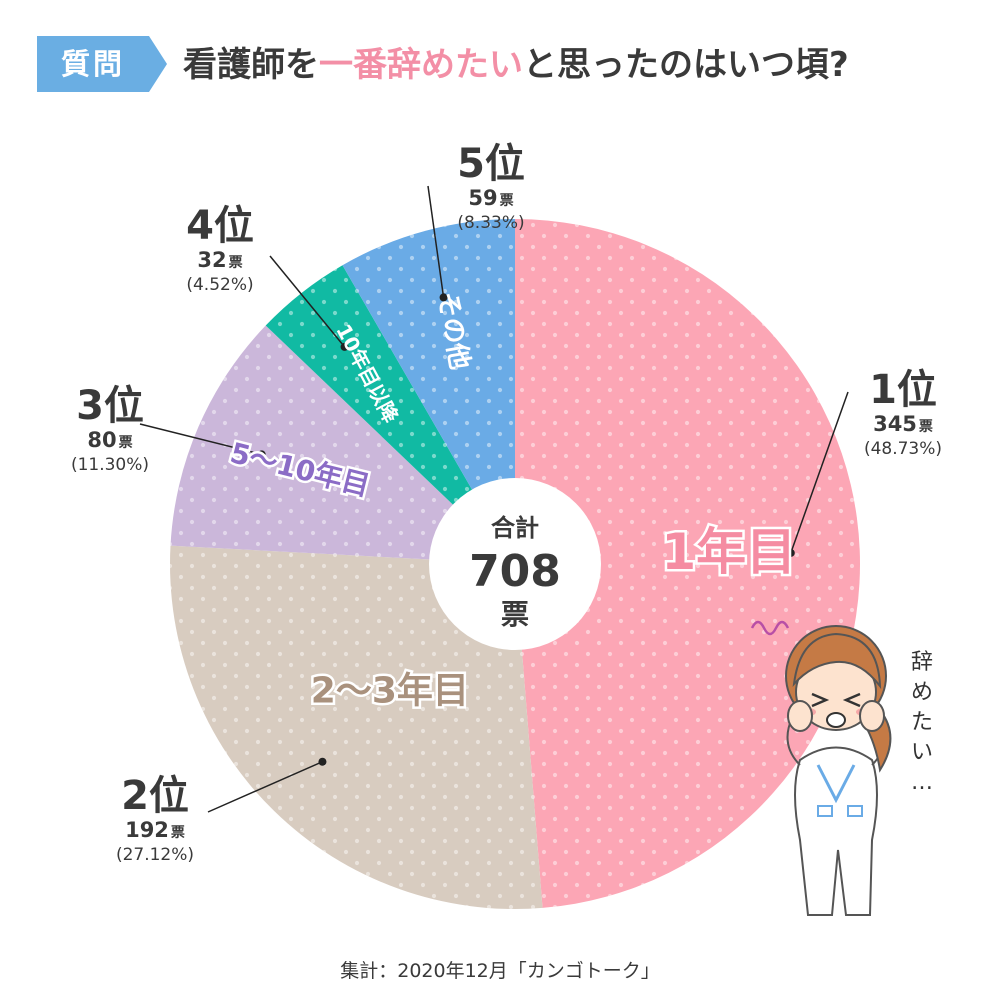  What do you see at coordinates (155, 830) in the screenshot?
I see `vote-count: 192 票` at bounding box center [155, 830].